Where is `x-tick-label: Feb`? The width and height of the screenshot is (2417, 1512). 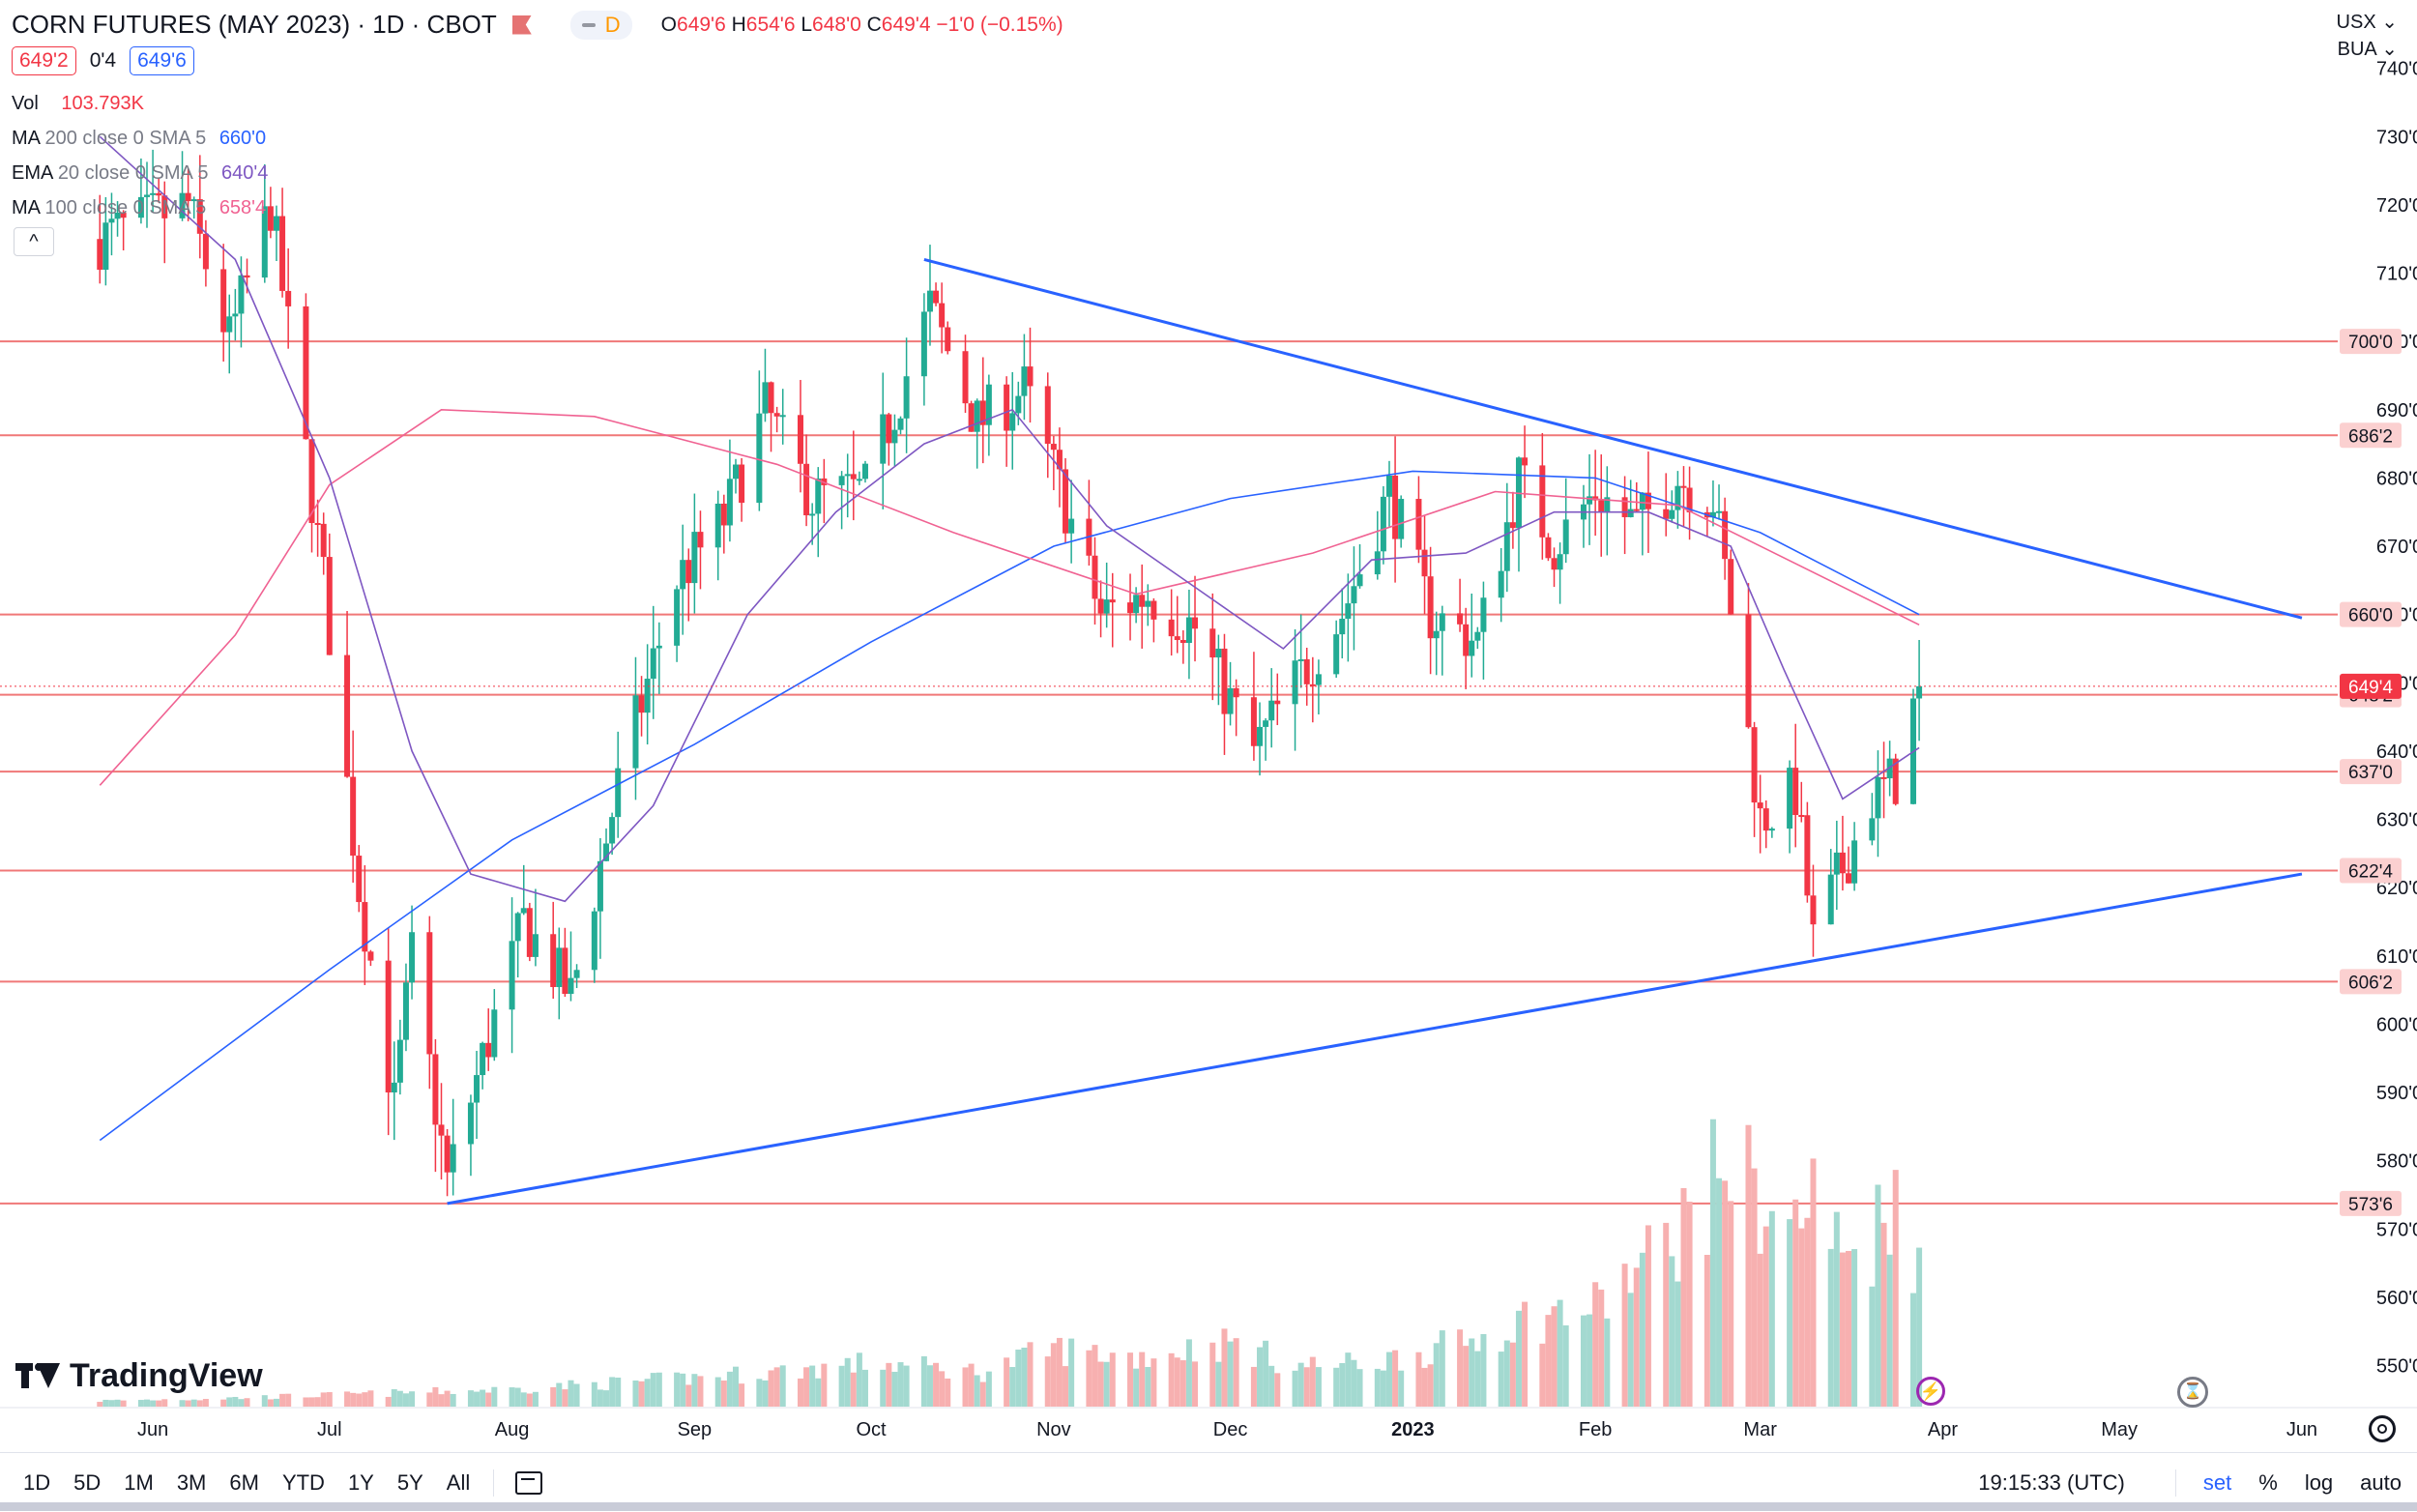 x-tick-label: Feb is located at coordinates (1595, 1429).